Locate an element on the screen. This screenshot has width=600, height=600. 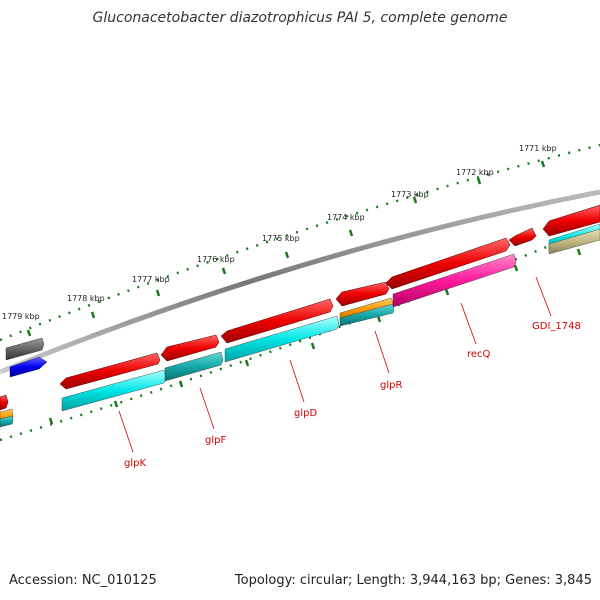
gene-arrow-recQ is located at coordinates (454, 280).